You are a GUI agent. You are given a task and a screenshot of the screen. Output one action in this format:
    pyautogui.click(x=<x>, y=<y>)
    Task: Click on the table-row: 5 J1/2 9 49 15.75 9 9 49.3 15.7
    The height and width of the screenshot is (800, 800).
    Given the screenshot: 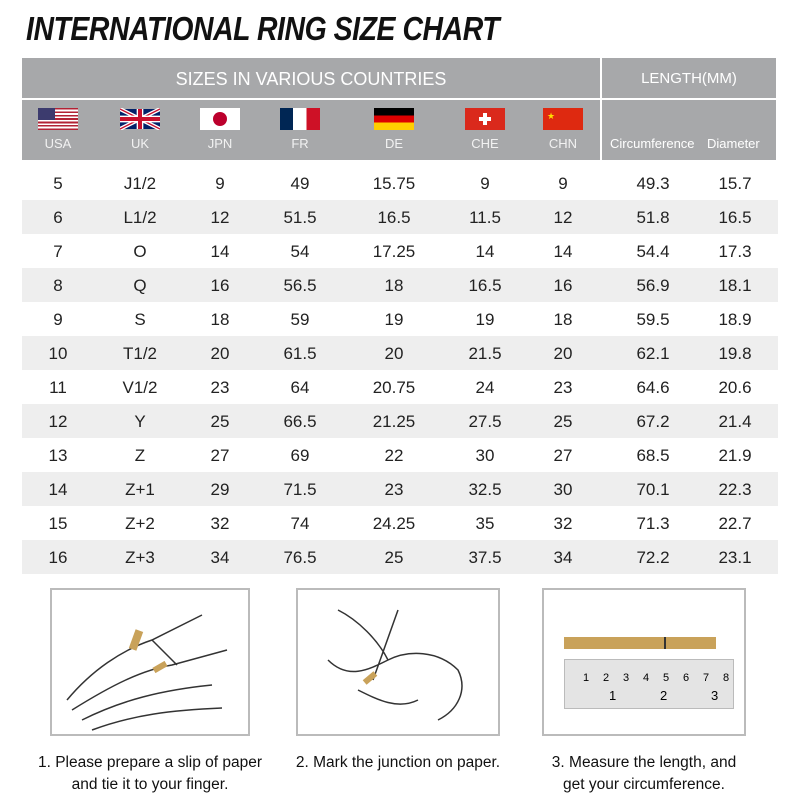 What is the action you would take?
    pyautogui.click(x=400, y=183)
    